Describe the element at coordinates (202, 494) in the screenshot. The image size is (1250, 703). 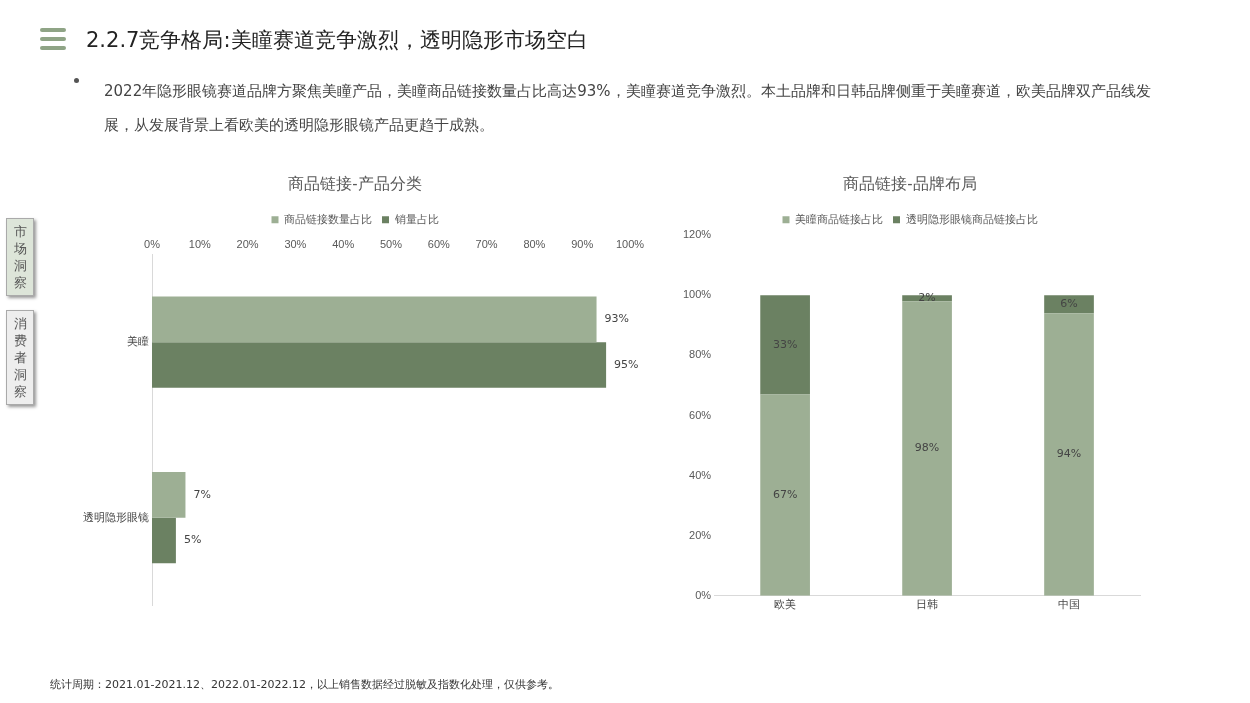
I see `data-label: 7%` at that location.